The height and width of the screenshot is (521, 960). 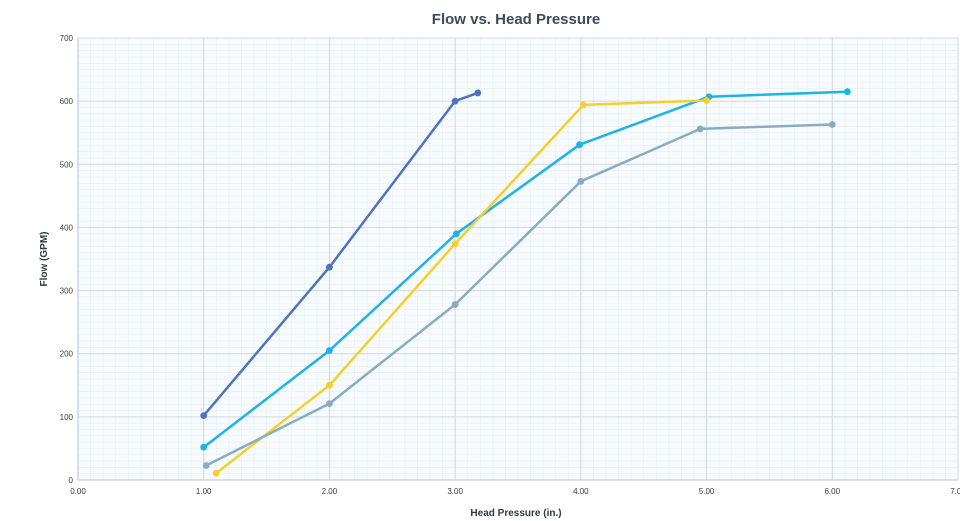 I want to click on x-tick-label: 1.00, so click(x=204, y=491).